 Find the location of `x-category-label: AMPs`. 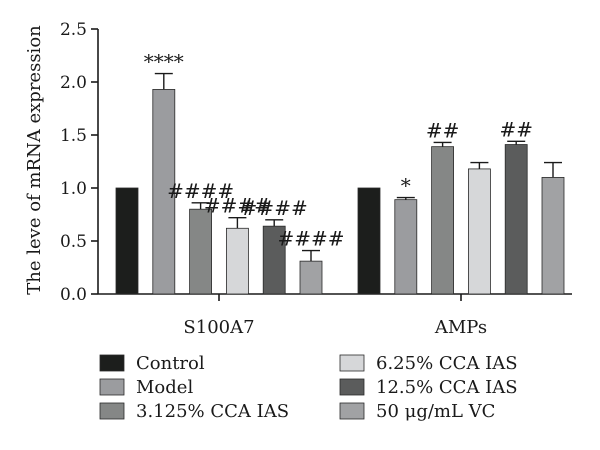

x-category-label: AMPs is located at coordinates (460, 327).